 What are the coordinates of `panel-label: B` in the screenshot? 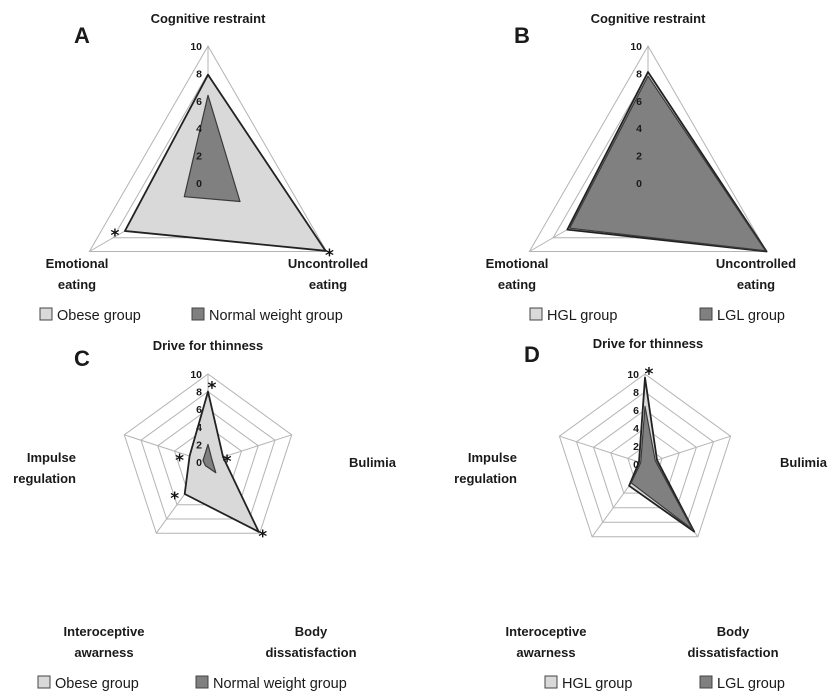 It's located at (522, 35).